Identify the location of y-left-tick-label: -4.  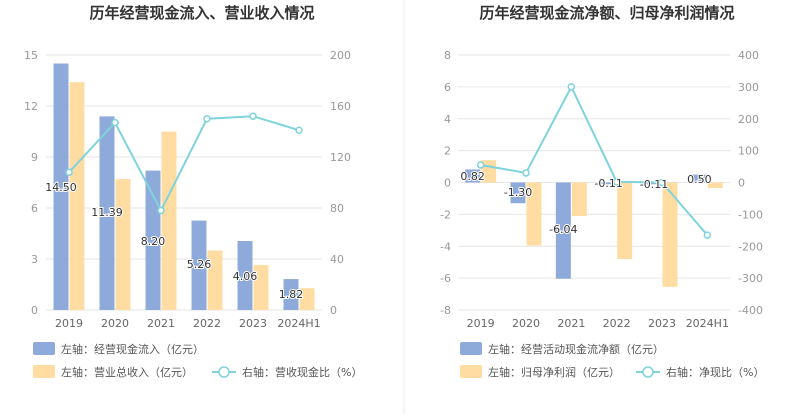
(445, 246).